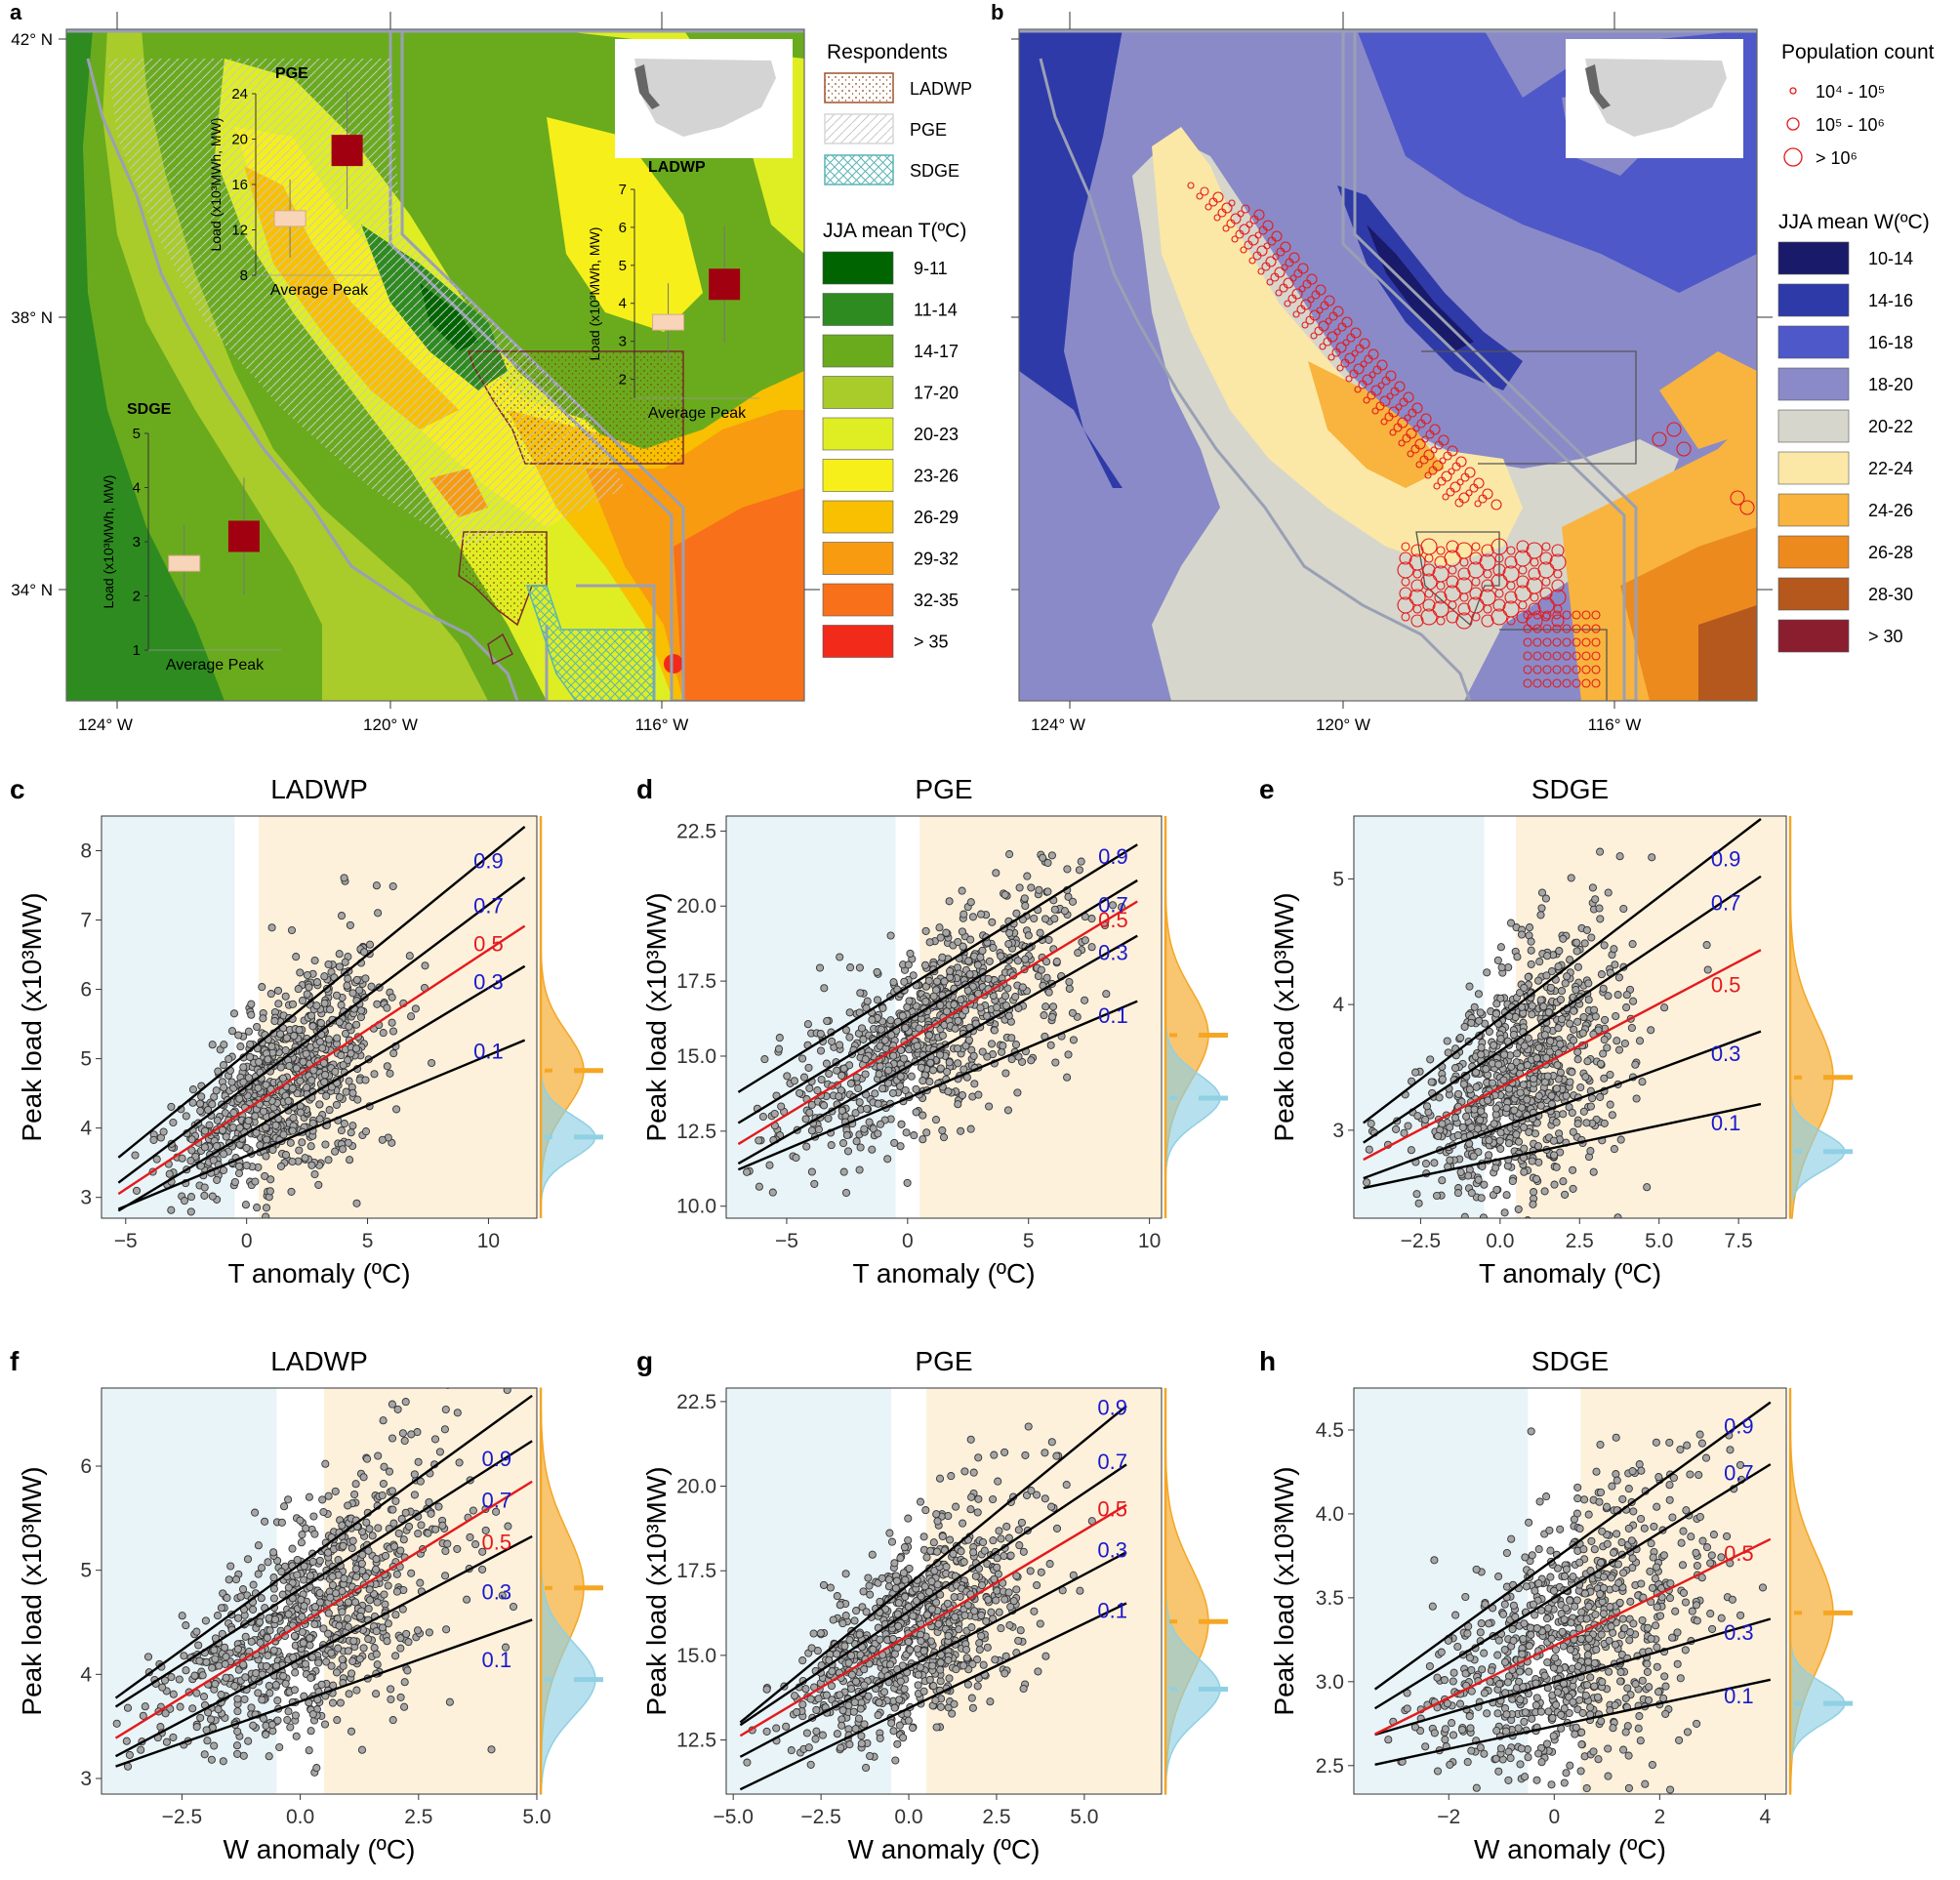 The image size is (1960, 1880). Describe the element at coordinates (1891, 468) in the screenshot. I see `w-bin-label: 22-24` at that location.